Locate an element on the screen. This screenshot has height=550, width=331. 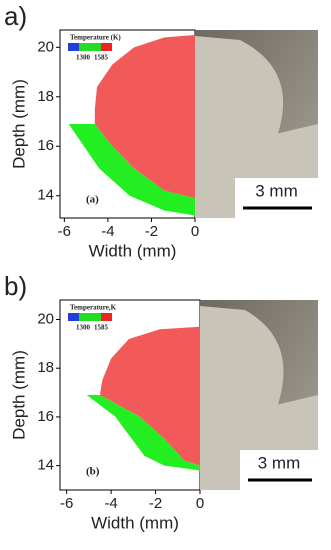
panel-label: b) is located at coordinates (15, 286).